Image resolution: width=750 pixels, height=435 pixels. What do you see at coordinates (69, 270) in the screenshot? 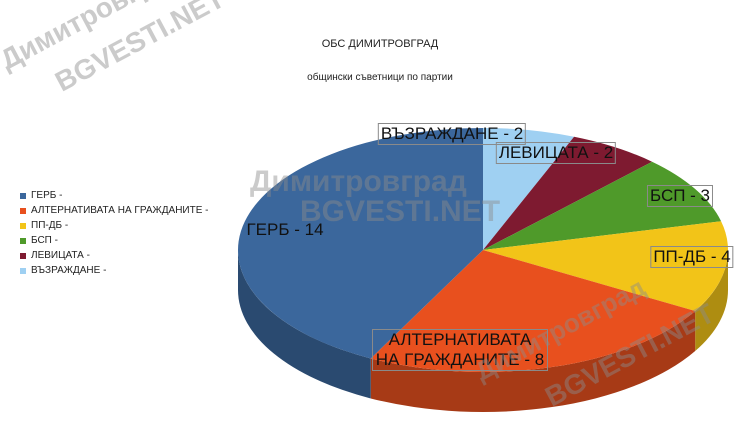
I see `legend-label: ВЪЗРАЖДАНЕ -` at bounding box center [69, 270].